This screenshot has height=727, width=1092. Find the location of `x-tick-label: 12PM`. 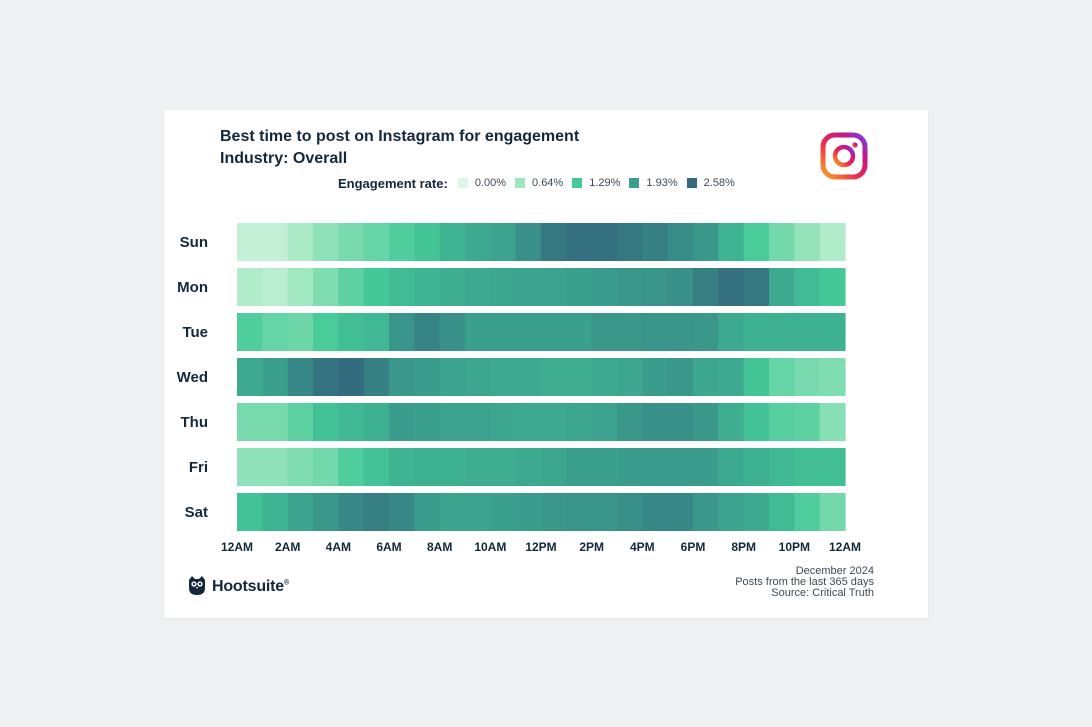

x-tick-label: 12PM is located at coordinates (540, 547).